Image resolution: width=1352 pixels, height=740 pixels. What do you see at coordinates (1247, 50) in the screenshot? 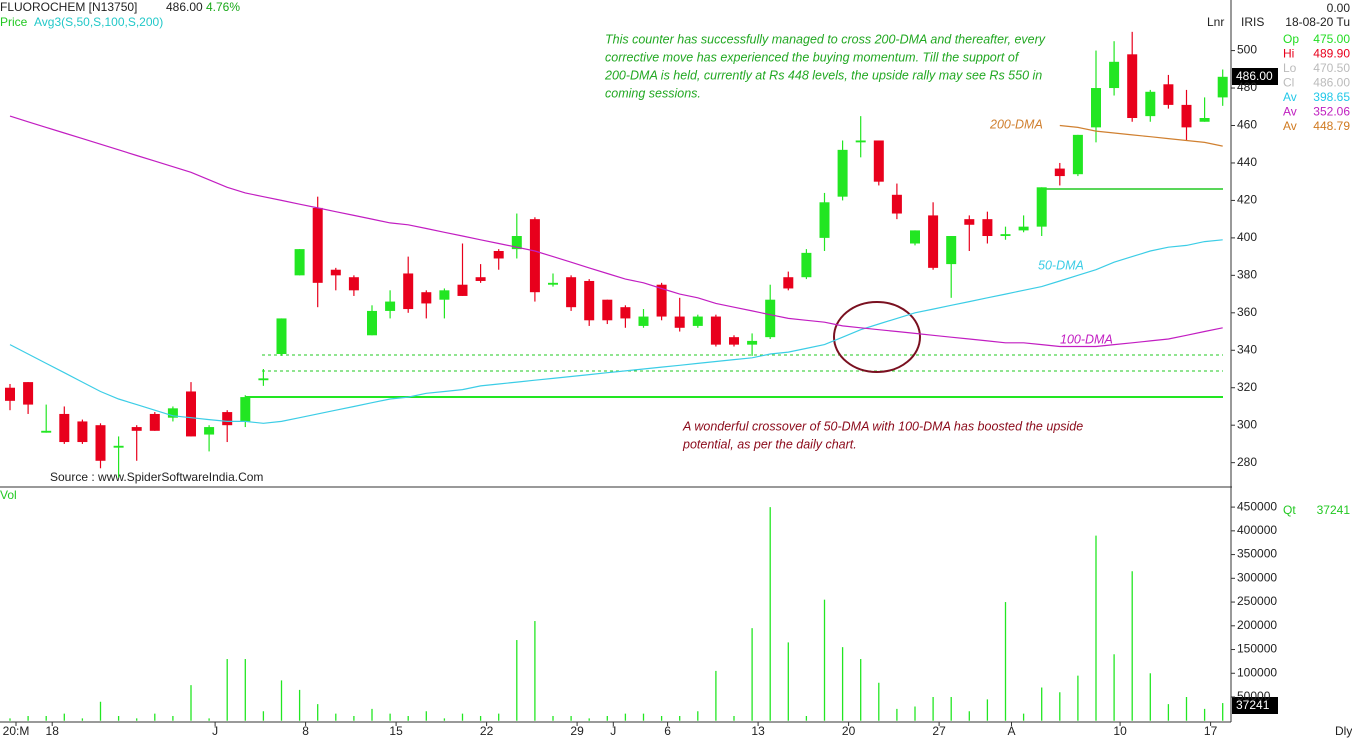
I see `y-tick-label: 500` at bounding box center [1247, 50].